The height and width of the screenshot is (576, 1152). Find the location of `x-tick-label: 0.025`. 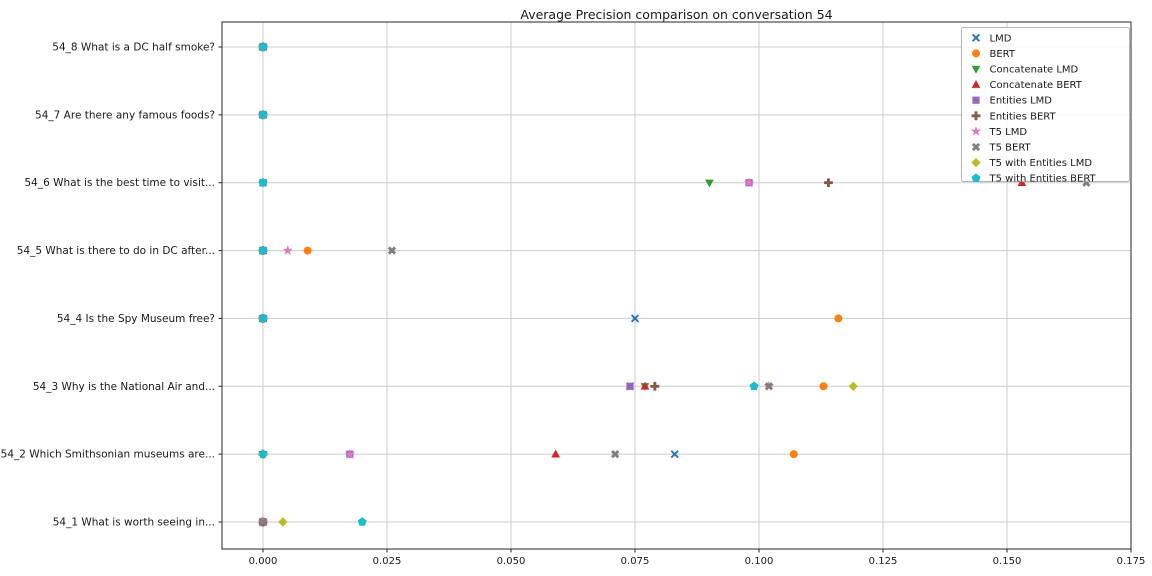

x-tick-label: 0.025 is located at coordinates (387, 561).